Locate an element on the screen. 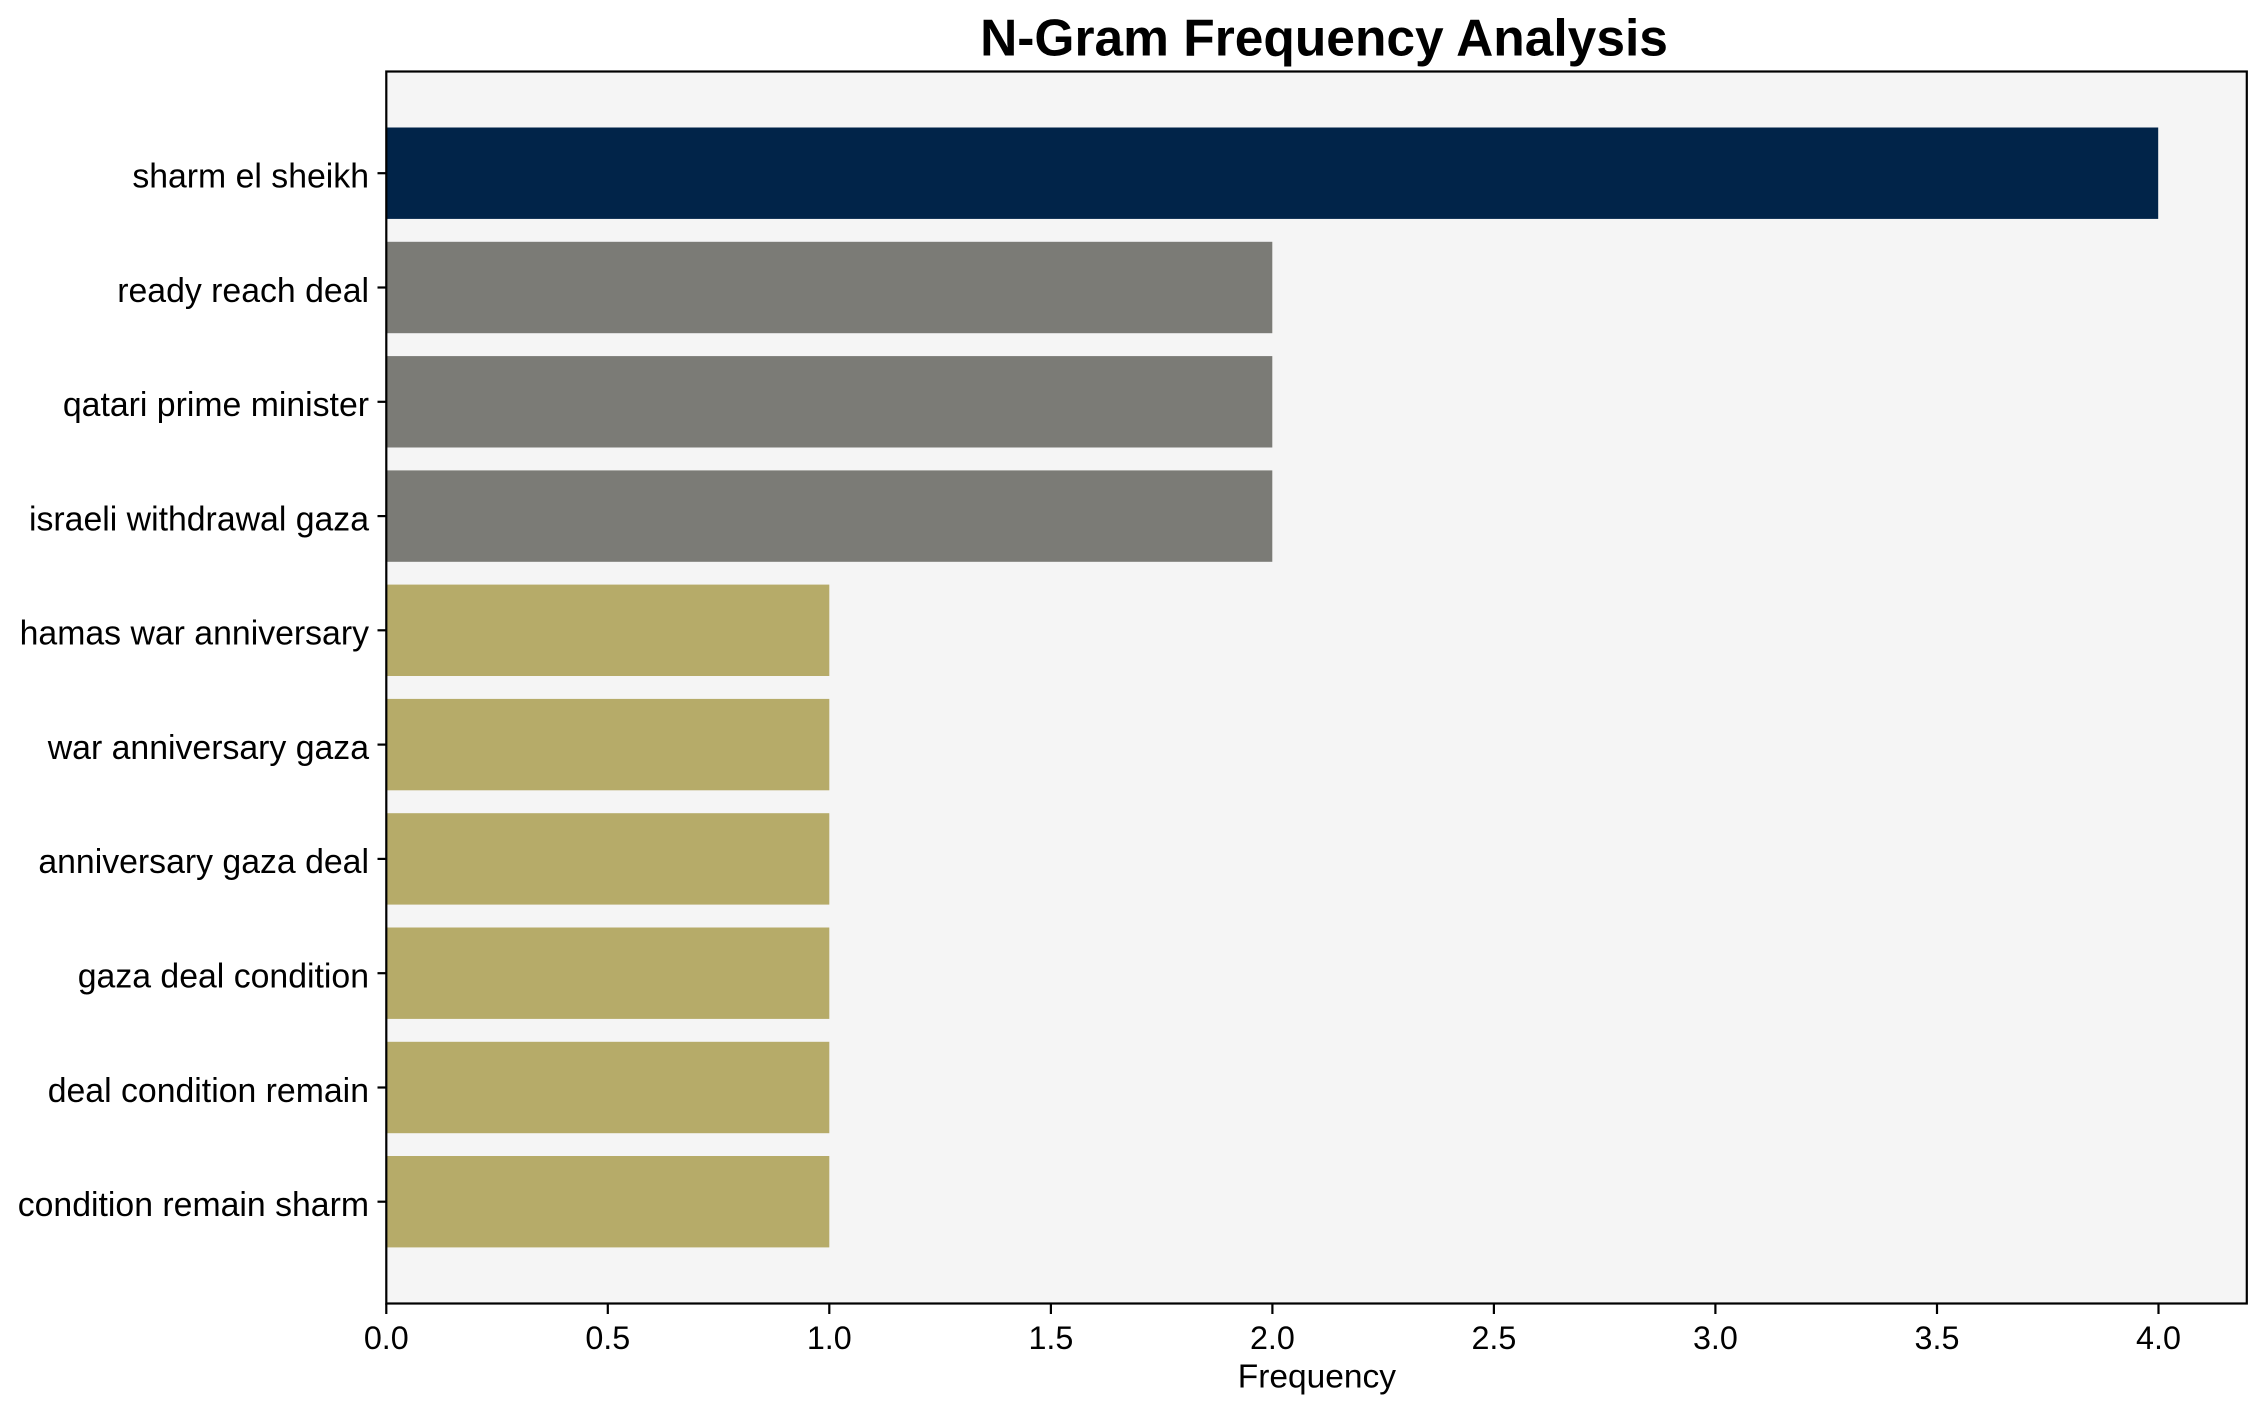 Image resolution: width=2265 pixels, height=1414 pixels. svg-text: gaza deal condition is located at coordinates (223, 977).